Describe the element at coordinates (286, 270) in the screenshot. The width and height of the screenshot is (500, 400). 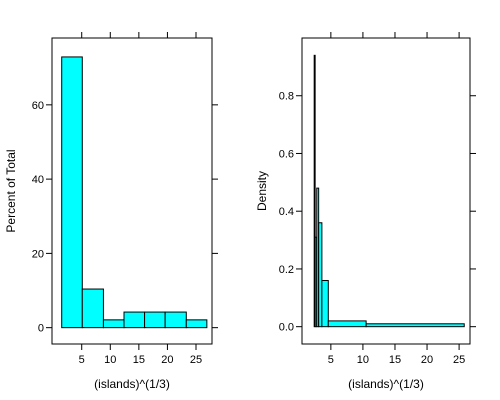
I see `y-tick-label-1: 0.2` at that location.